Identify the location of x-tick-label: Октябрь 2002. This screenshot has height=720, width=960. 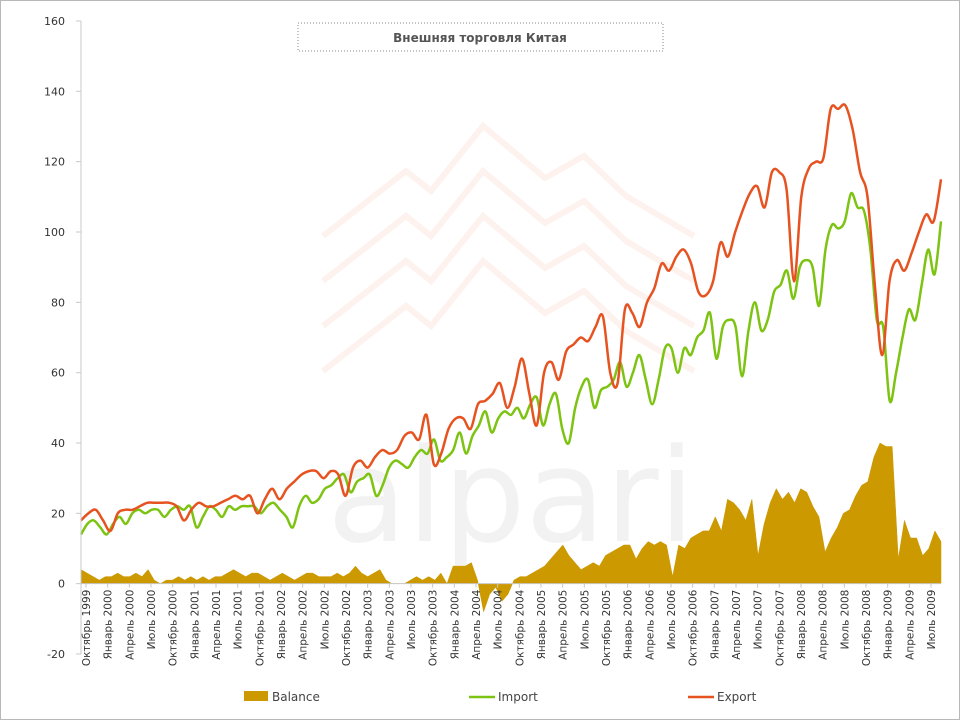
(347, 628).